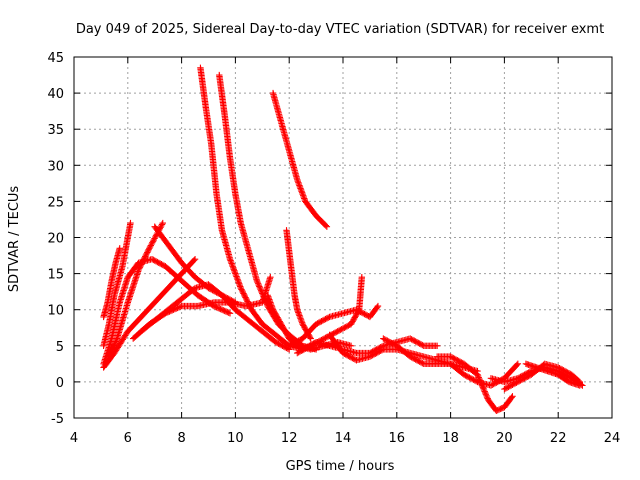 Image resolution: width=640 pixels, height=480 pixels. Describe the element at coordinates (340, 466) in the screenshot. I see `x-axis-label: GPS time / hours` at that location.